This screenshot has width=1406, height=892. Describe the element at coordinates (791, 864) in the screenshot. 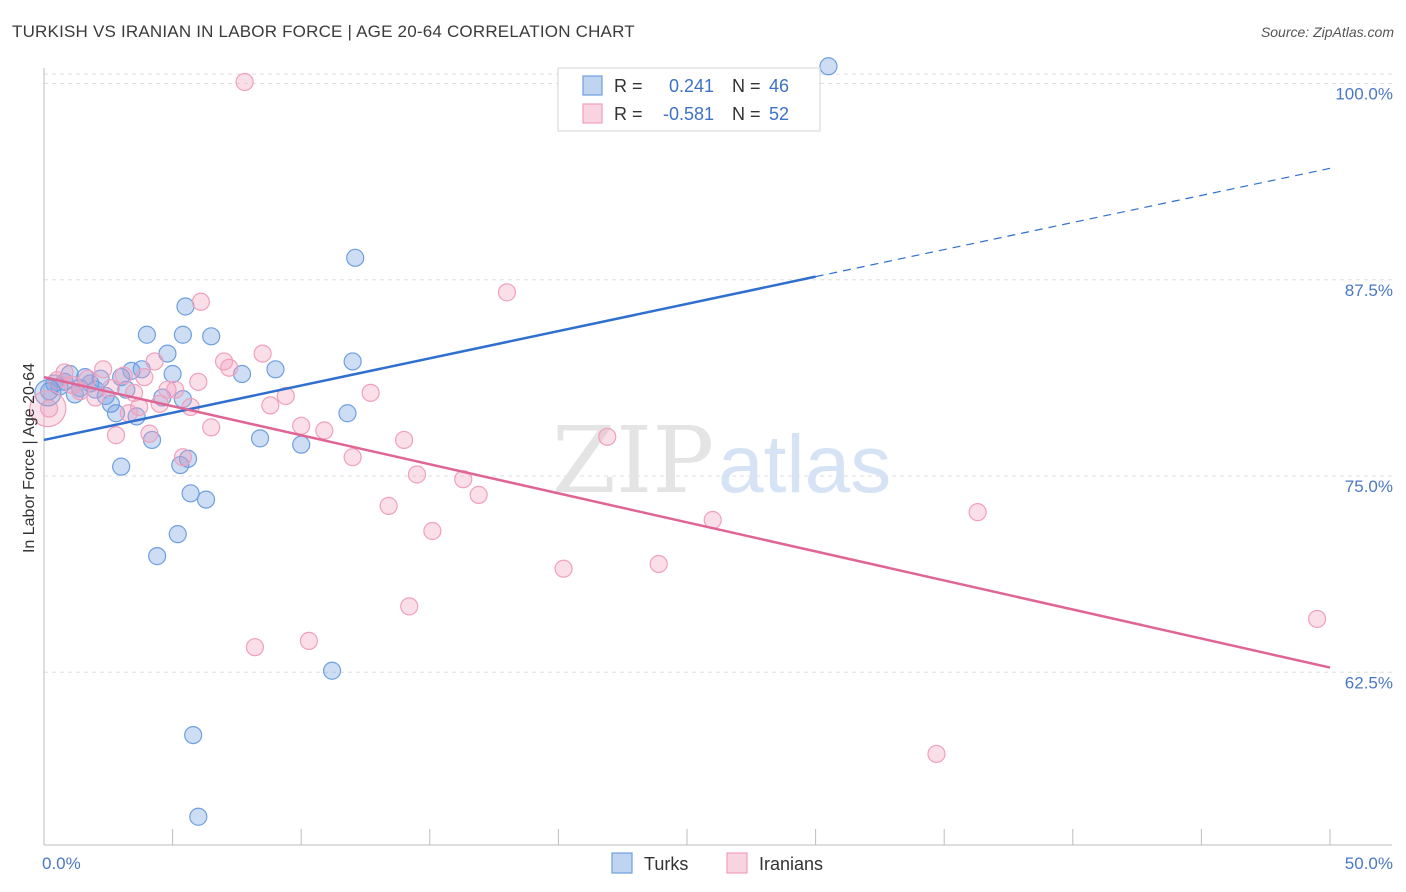

I see `bottom-legend-label: Iranians` at that location.